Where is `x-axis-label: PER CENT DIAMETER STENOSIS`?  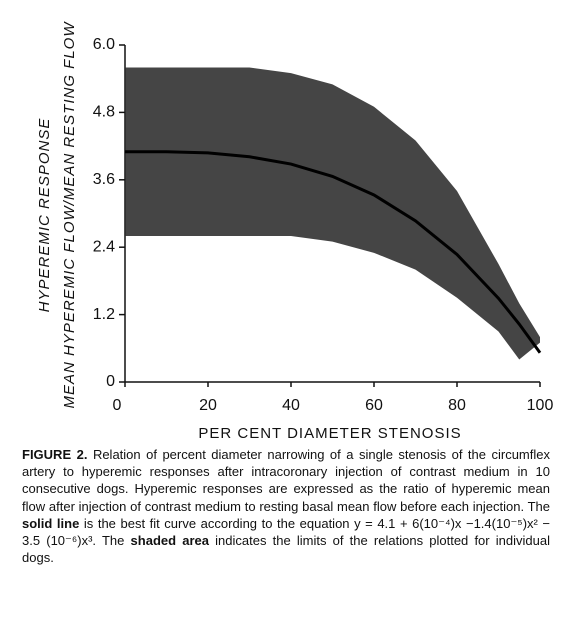 x-axis-label: PER CENT DIAMETER STENOSIS is located at coordinates (329, 432).